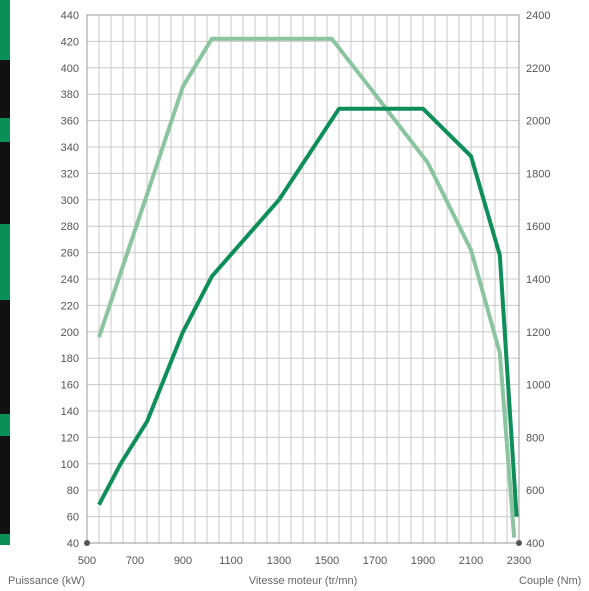 The width and height of the screenshot is (589, 591). What do you see at coordinates (538, 69) in the screenshot?
I see `y-right-tick-label: 2200` at bounding box center [538, 69].